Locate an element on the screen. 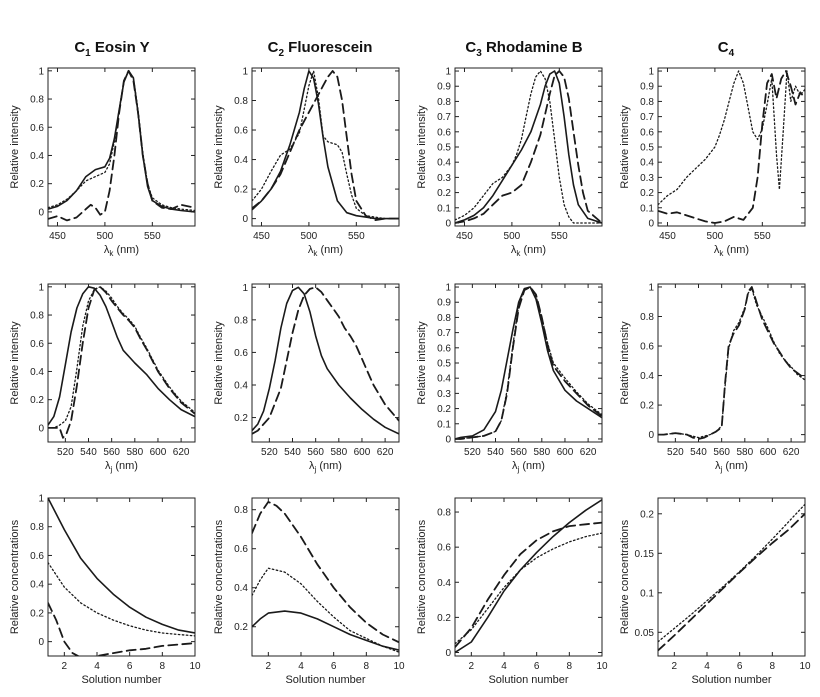  column-title-c3-main: C is located at coordinates (470, 47).